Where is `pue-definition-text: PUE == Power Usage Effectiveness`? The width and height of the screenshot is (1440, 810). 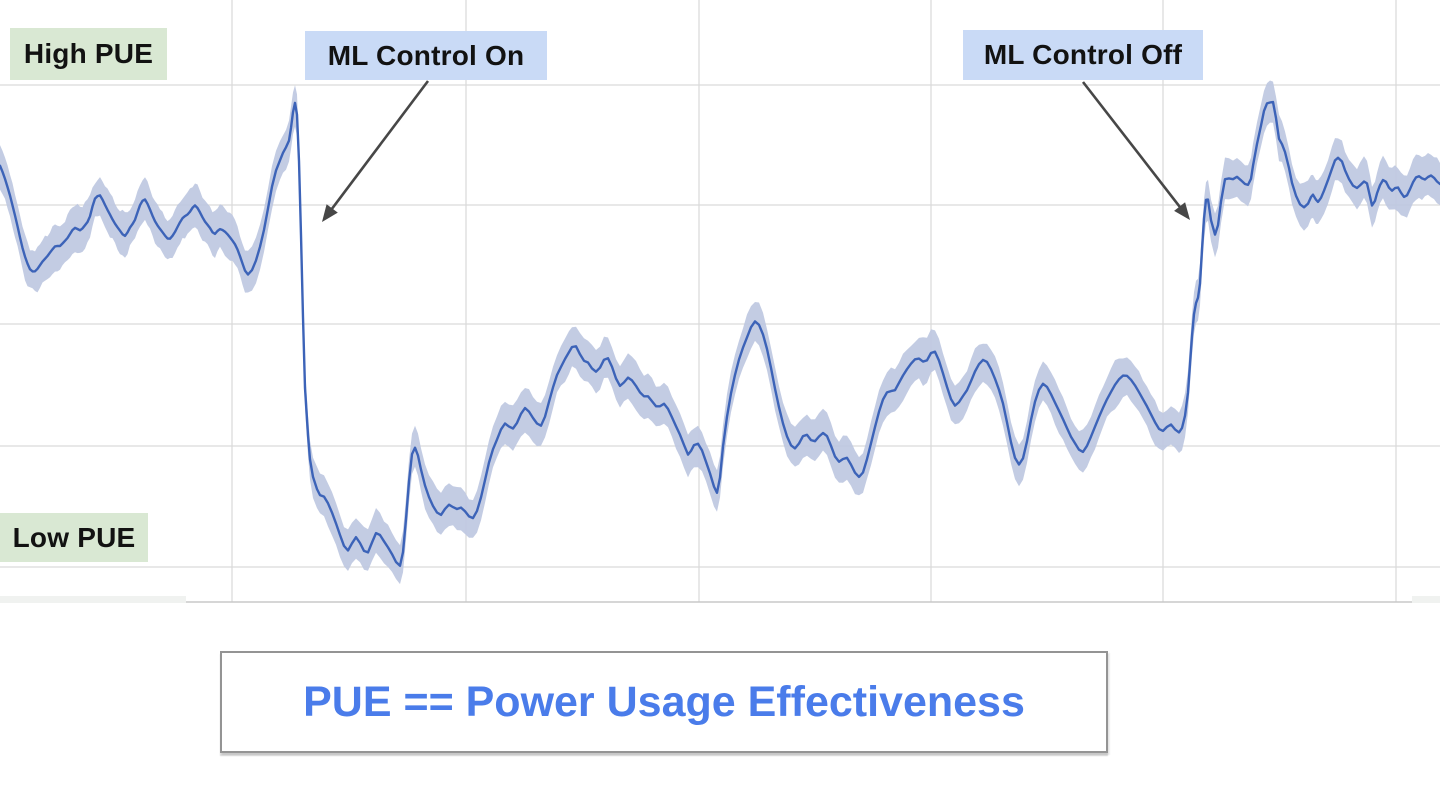 pue-definition-text: PUE == Power Usage Effectiveness is located at coordinates (664, 701).